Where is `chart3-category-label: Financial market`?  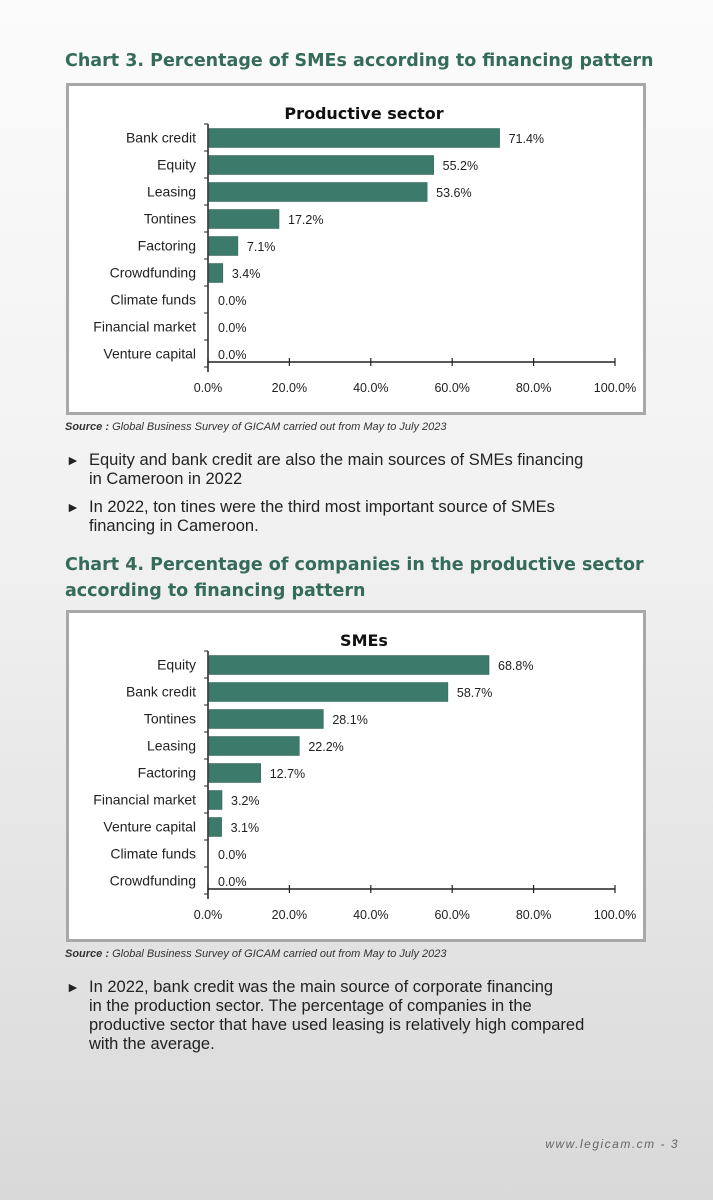 chart3-category-label: Financial market is located at coordinates (144, 327).